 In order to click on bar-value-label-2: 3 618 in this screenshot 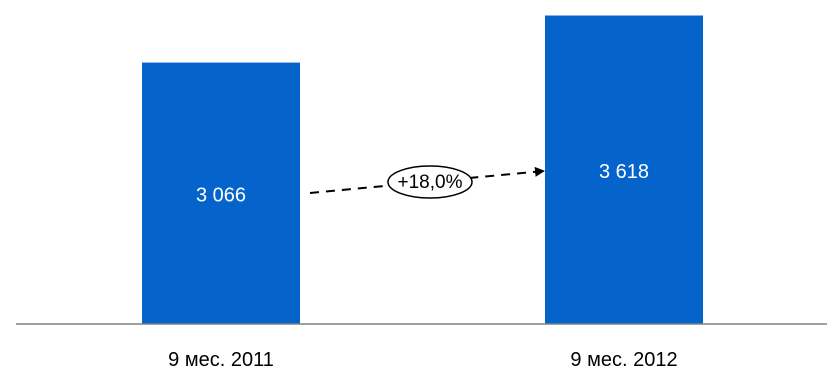, I will do `click(624, 172)`.